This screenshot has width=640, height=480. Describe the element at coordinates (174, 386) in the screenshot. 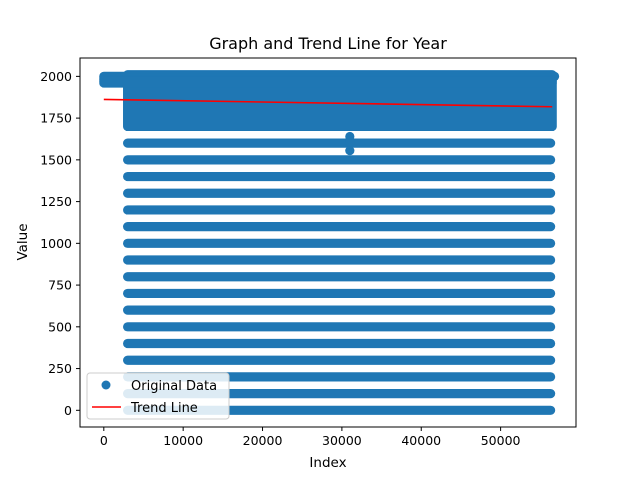

I see `legend-label-original-data: Original Data` at that location.